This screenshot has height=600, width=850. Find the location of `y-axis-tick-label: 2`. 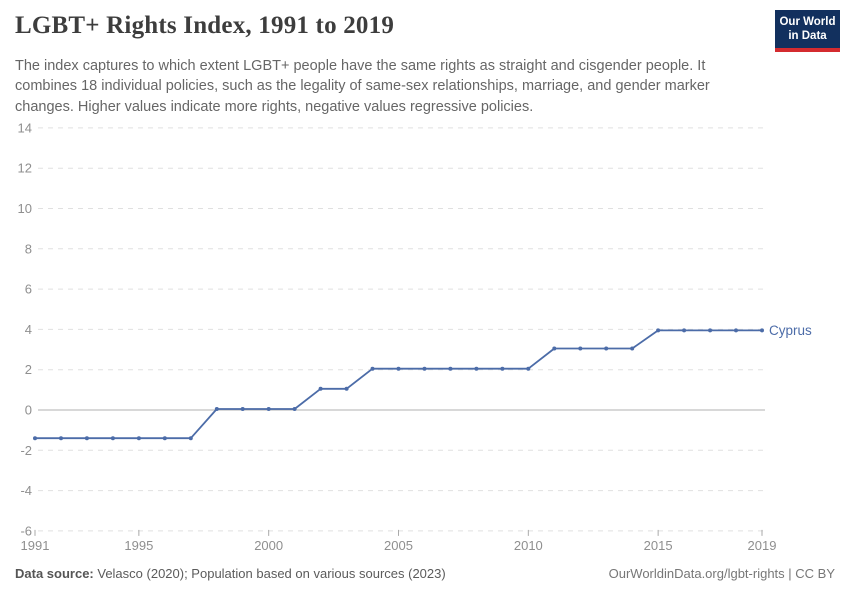

y-axis-tick-label: 2 is located at coordinates (28, 369).